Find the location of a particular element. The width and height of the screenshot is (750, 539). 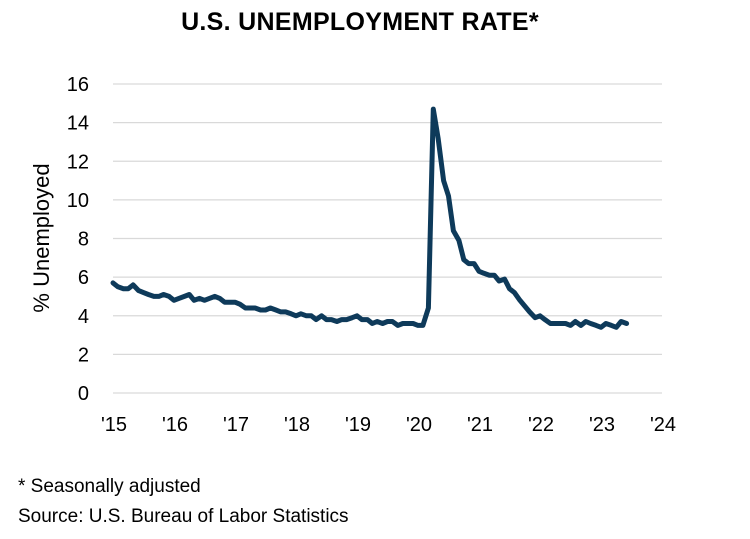

y-tick-label-4: 4 is located at coordinates (83, 317).